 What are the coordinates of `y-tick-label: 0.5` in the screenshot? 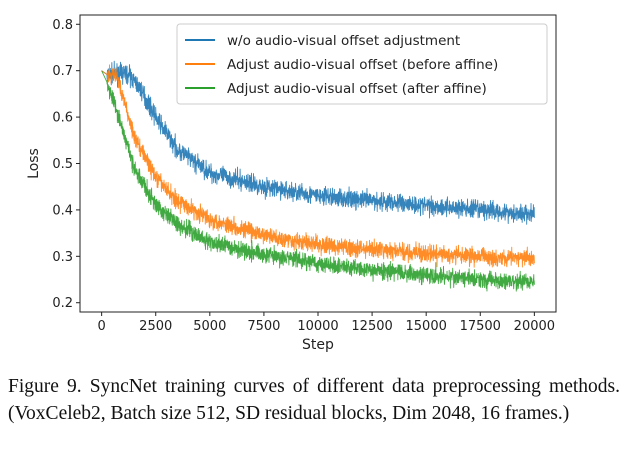 It's located at (62, 164).